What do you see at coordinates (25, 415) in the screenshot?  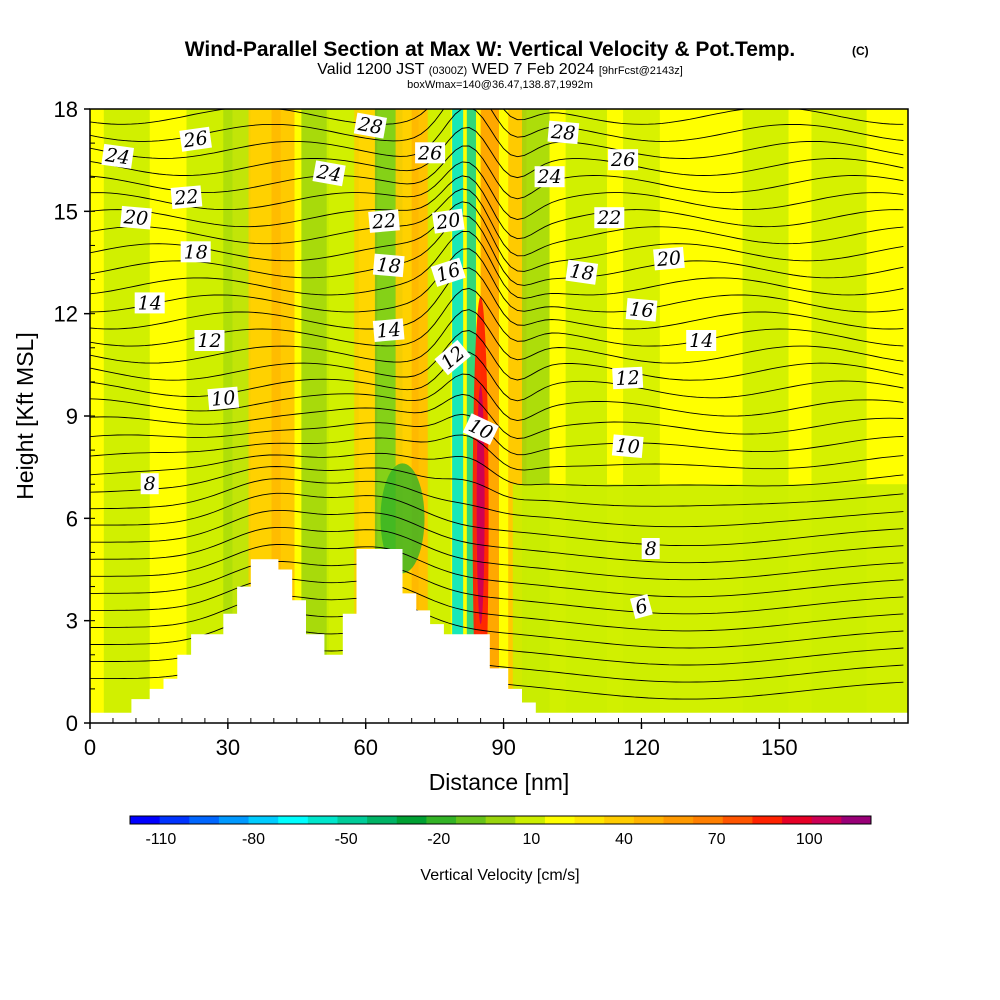 I see `y-axis-label: Height [Kft MSL]` at bounding box center [25, 415].